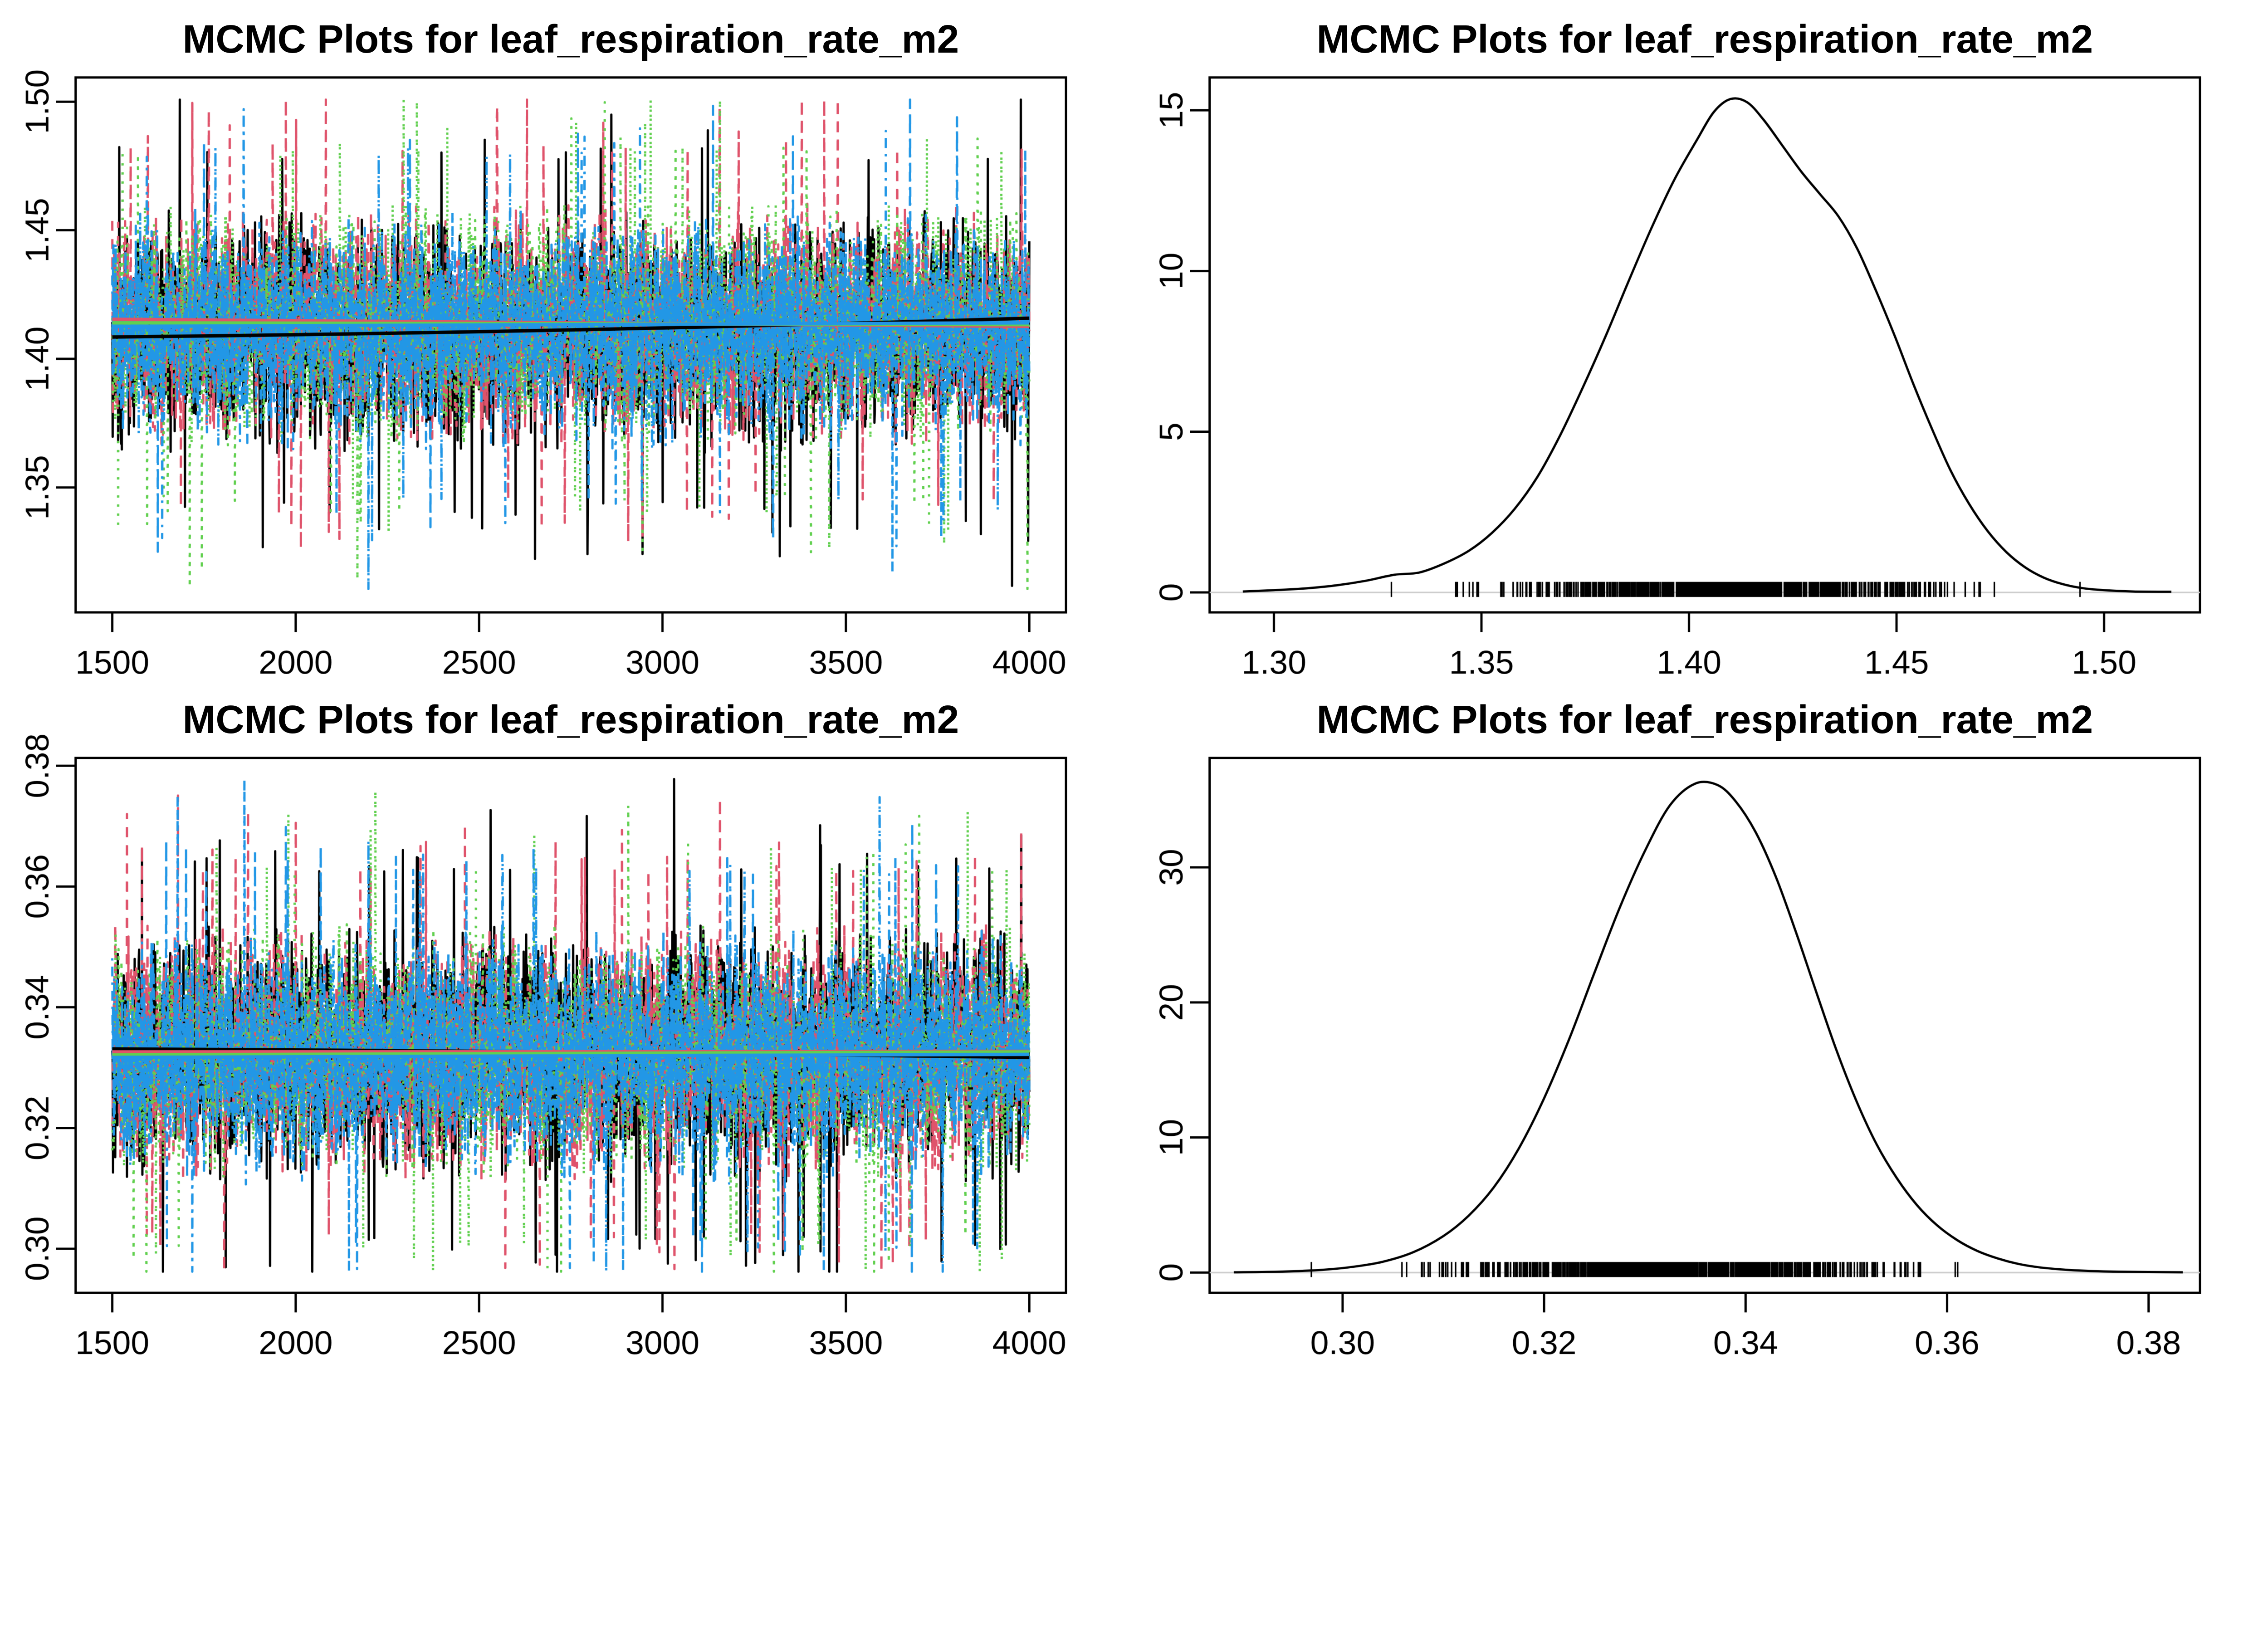  What do you see at coordinates (570, 719) in the screenshot?
I see `plot-title-bottom-left: MCMC Plots for leaf_respiration_rate_m2` at bounding box center [570, 719].